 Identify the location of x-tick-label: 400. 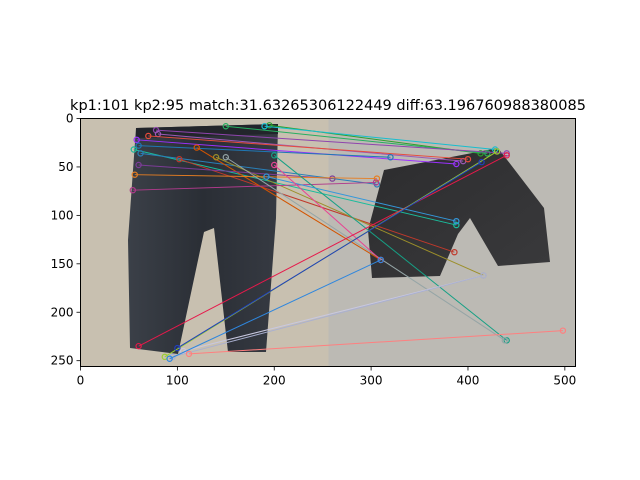
(468, 381).